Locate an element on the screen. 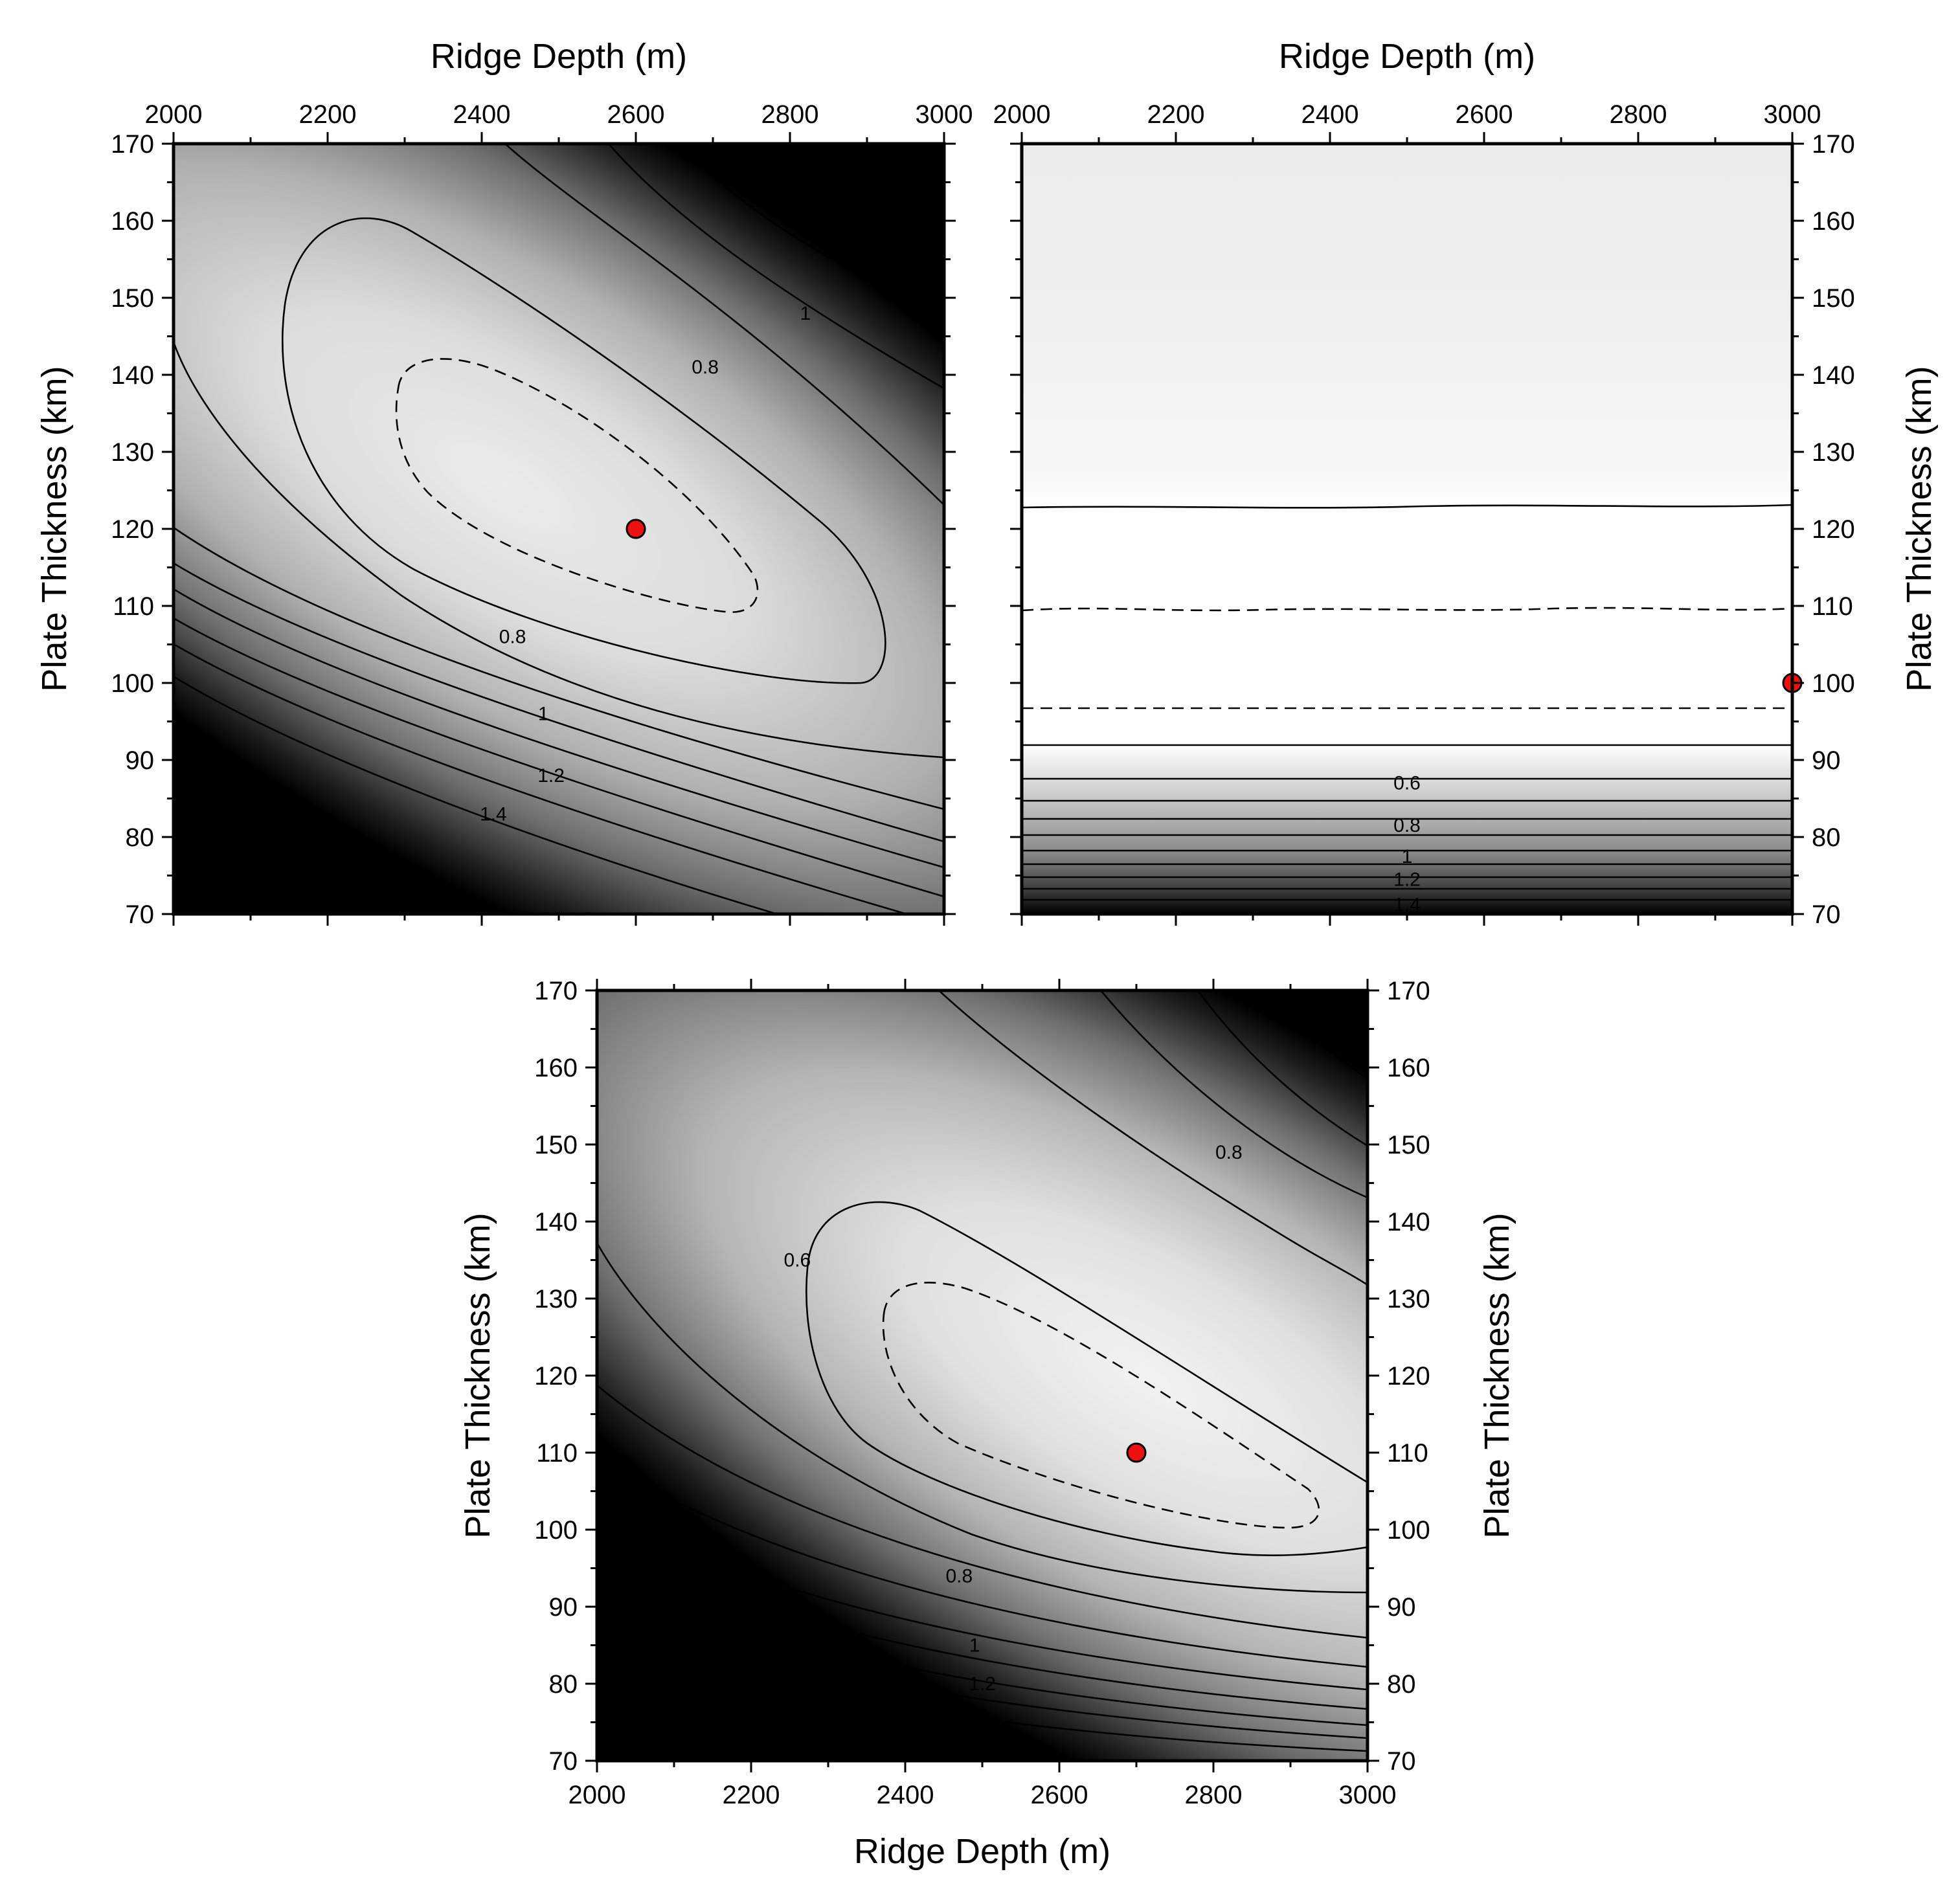 This screenshot has height=1898, width=1960. y-axis-title-right: Plate Thickness (km) is located at coordinates (1497, 1375).